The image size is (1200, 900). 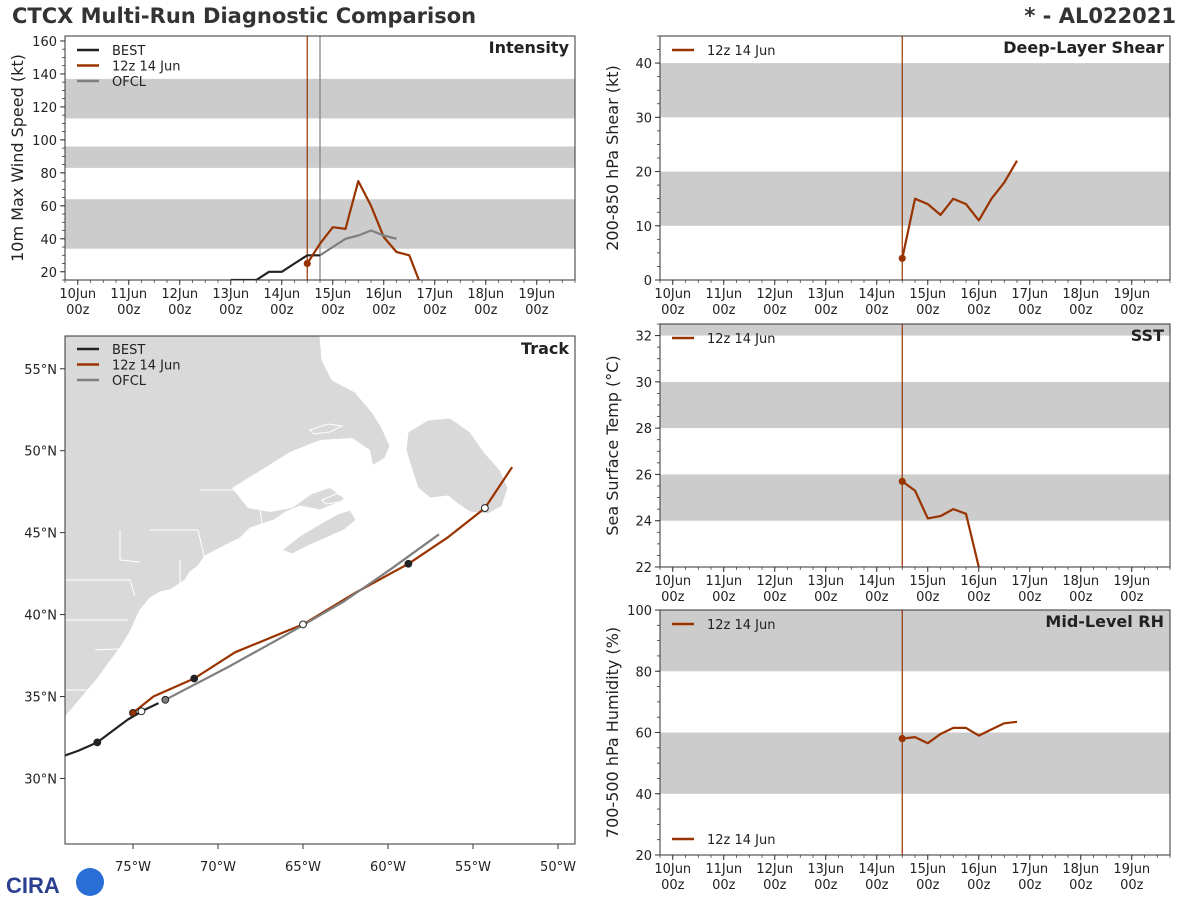 What do you see at coordinates (40, 370) in the screenshot?
I see `track-ytick-label: 55°N` at bounding box center [40, 370].